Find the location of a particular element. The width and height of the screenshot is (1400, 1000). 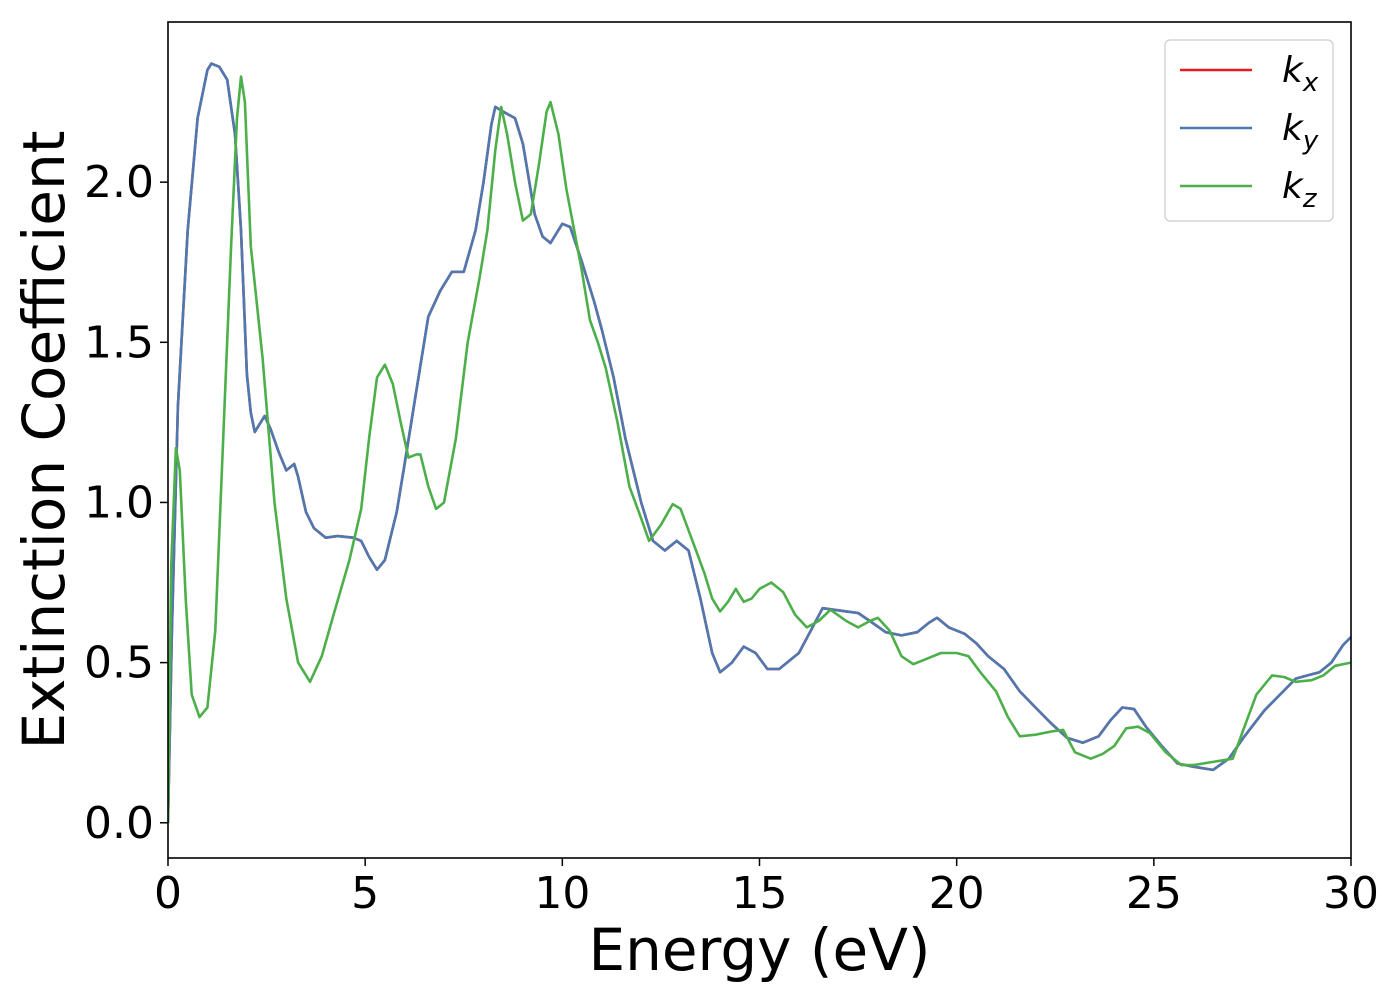

y-tick-label: 0.5 is located at coordinates (119, 663).